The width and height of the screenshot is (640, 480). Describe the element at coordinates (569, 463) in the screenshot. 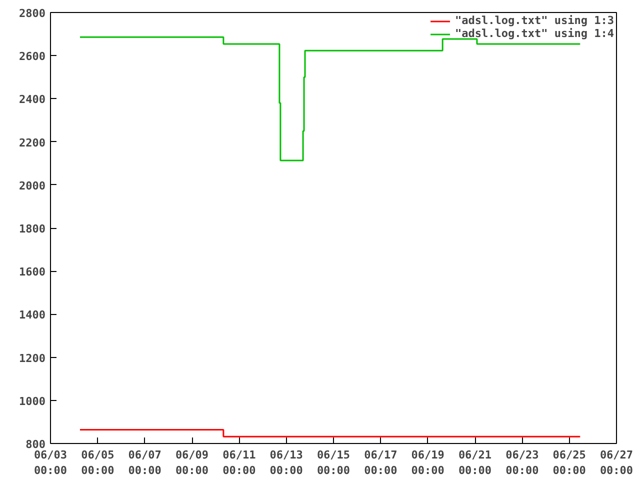

I see `x-tick-label: 06/25 00:00` at that location.